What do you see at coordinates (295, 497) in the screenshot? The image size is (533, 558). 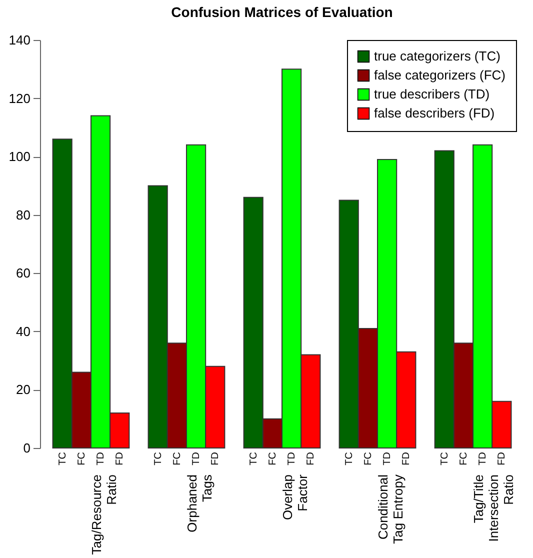 I see `x-tick-label: Overlap Factor` at bounding box center [295, 497].